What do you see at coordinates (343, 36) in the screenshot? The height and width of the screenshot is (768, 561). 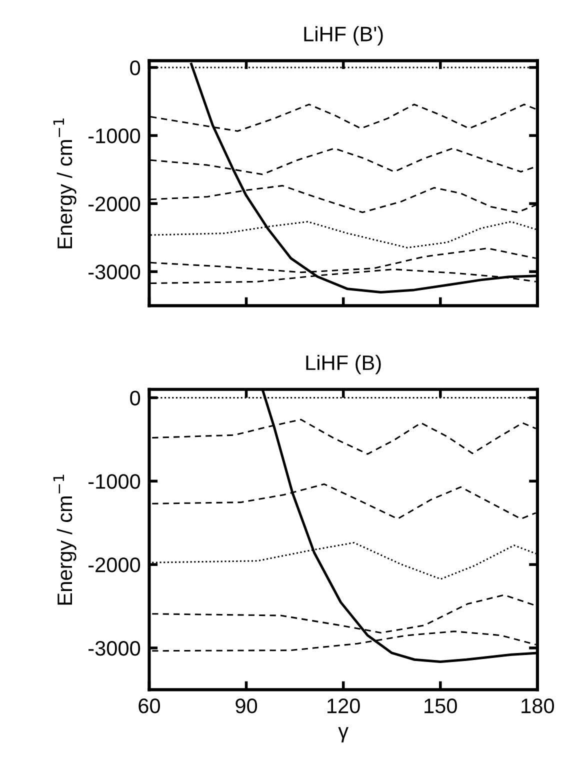 I see `chart-title: LiHF (B')` at bounding box center [343, 36].